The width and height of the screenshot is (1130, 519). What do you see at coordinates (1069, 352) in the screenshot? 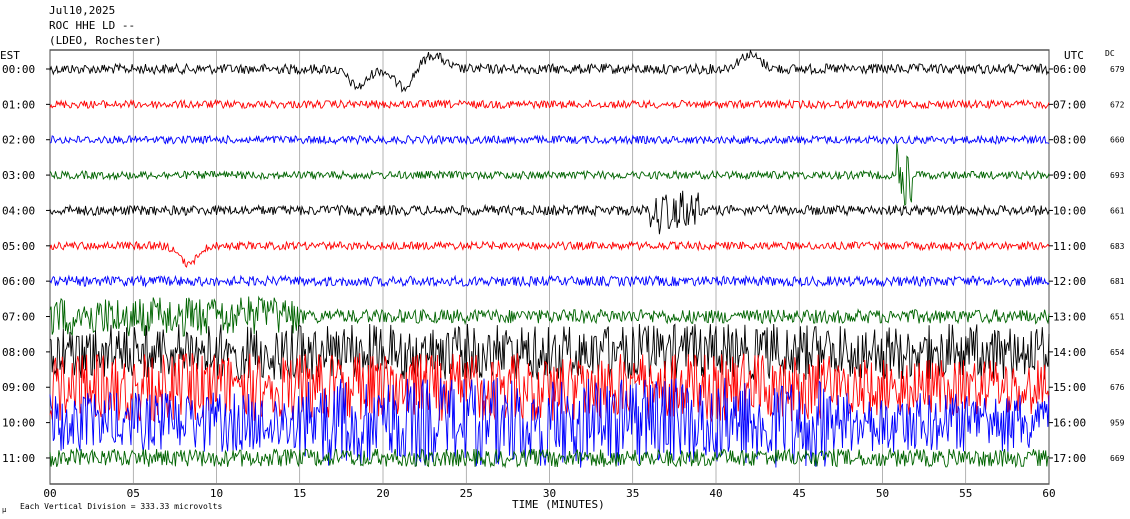
I see `utc-time-label: 14:00` at bounding box center [1069, 352].